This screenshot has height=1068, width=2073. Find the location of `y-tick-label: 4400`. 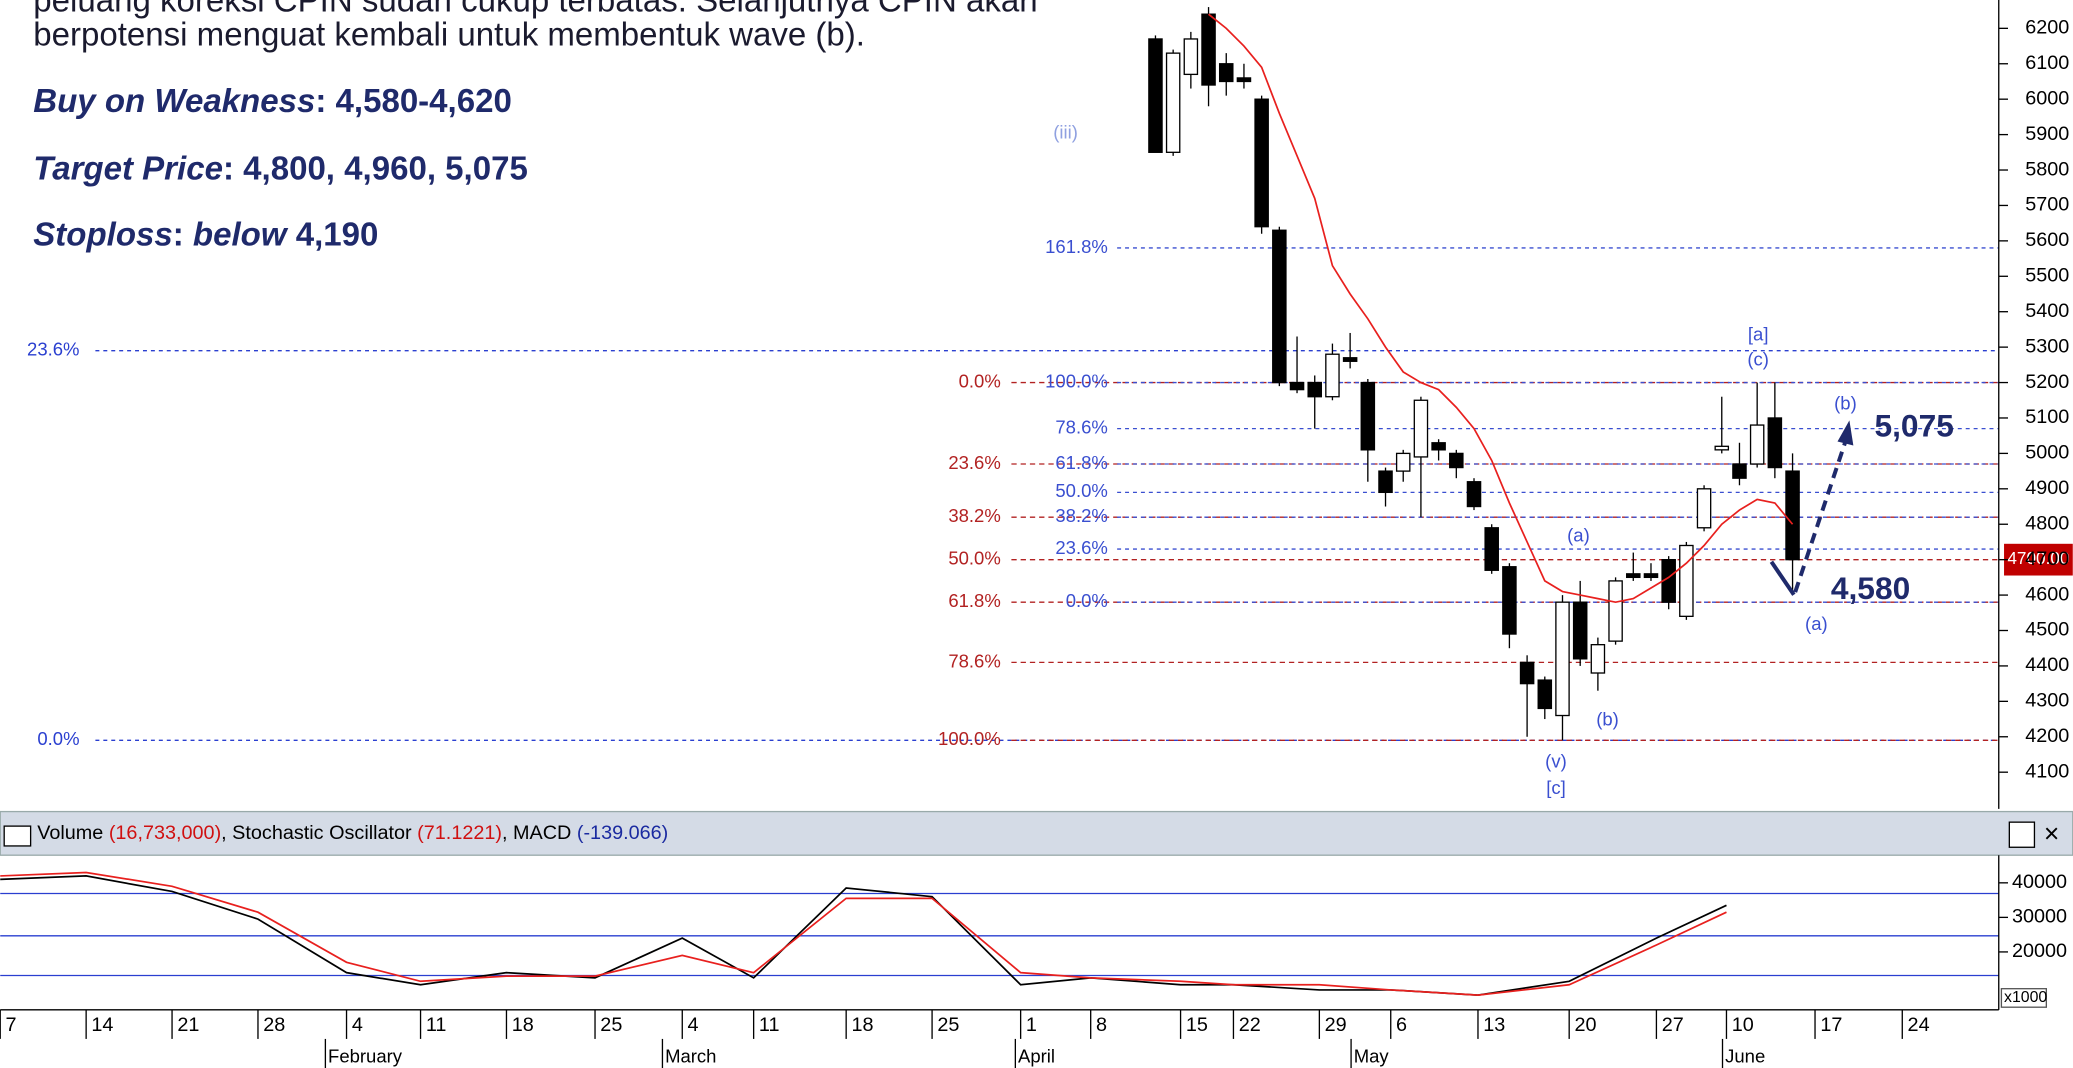

y-tick-label: 4400 is located at coordinates (2047, 665).